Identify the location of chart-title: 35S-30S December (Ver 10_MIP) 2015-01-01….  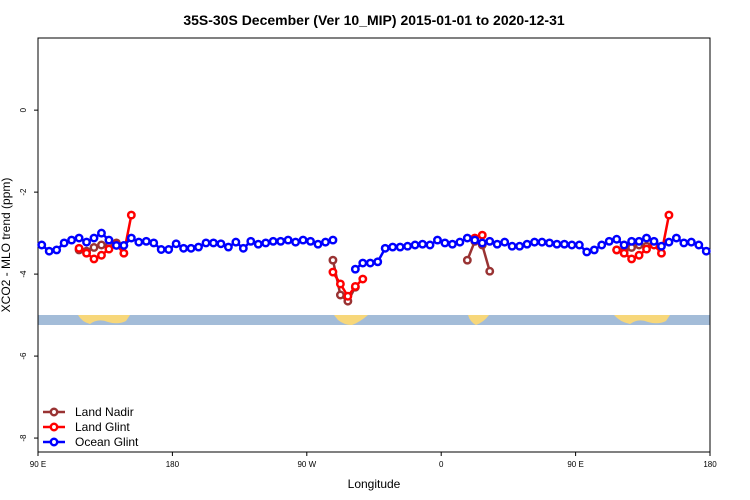
(374, 20).